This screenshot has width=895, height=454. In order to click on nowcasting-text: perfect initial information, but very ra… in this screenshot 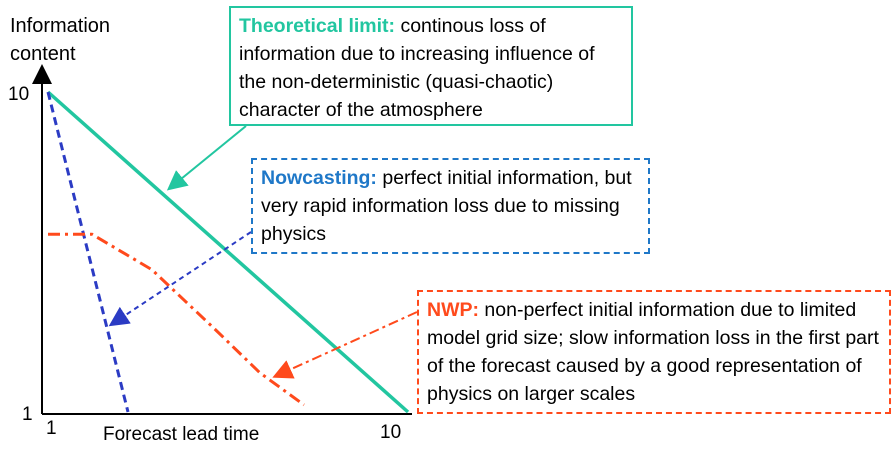, I will do `click(446, 206)`.